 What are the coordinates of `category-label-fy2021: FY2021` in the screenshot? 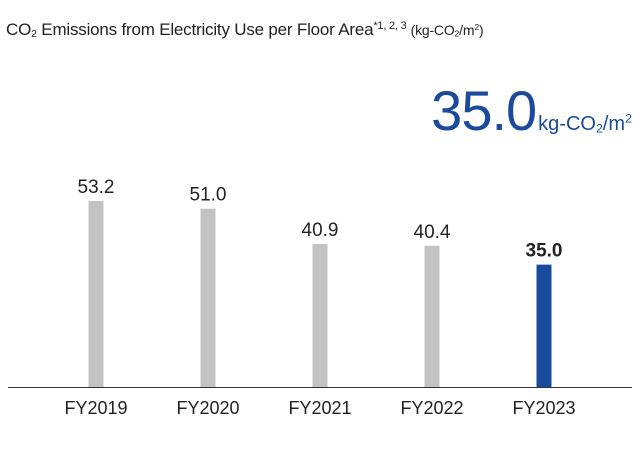 It's located at (319, 408).